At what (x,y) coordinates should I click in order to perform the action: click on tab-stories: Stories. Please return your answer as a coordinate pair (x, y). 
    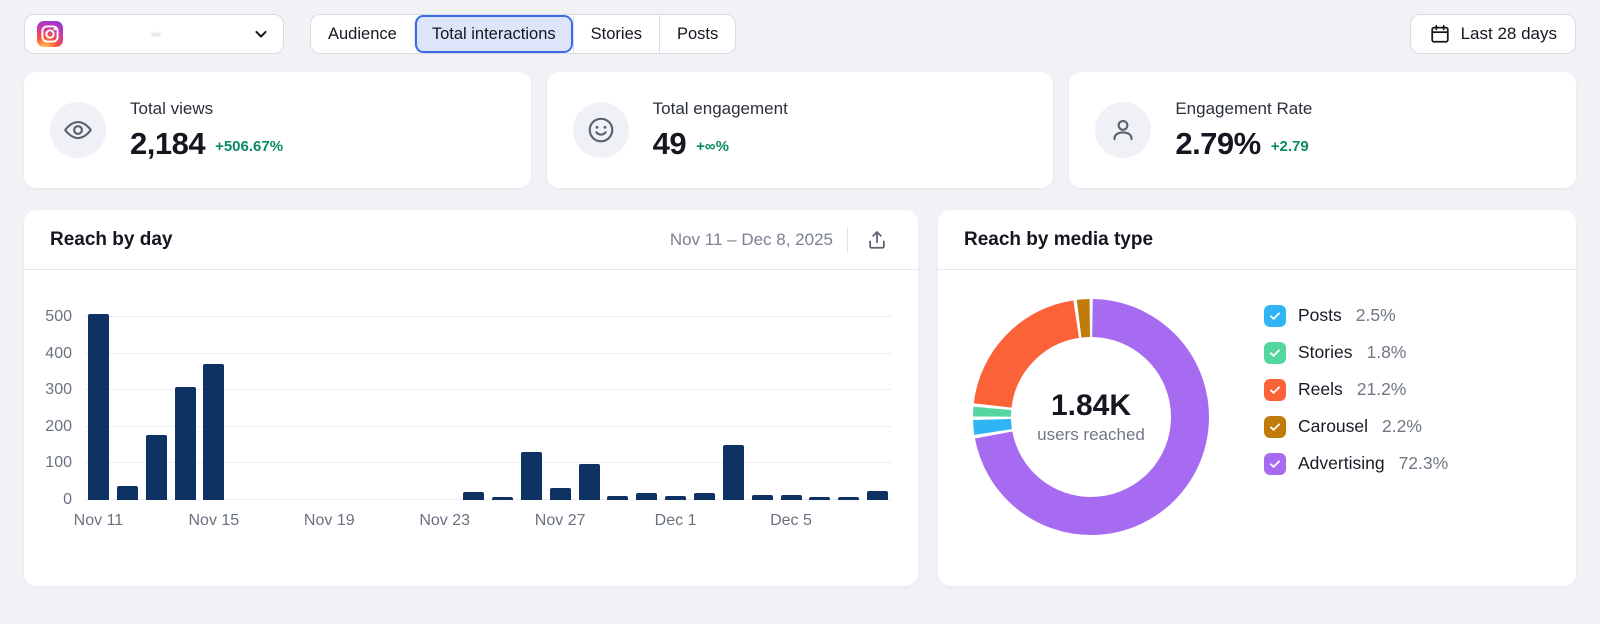
    Looking at the image, I should click on (615, 34).